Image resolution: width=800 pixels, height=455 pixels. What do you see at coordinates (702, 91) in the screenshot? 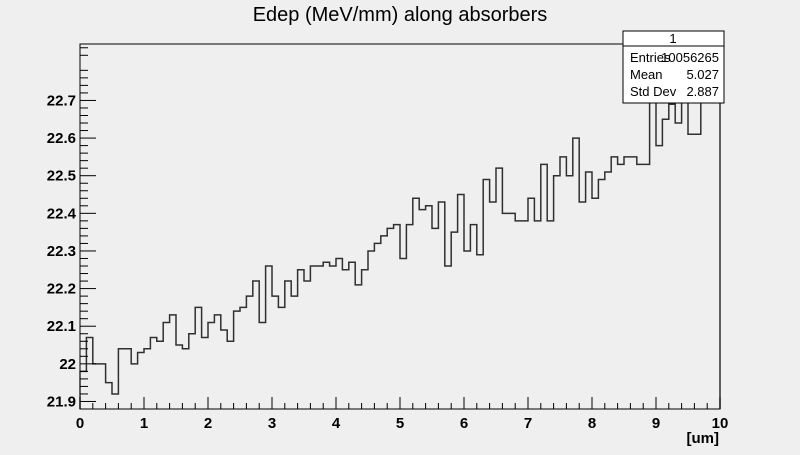
I see `stats-std-dev-value: 2.887` at bounding box center [702, 91].